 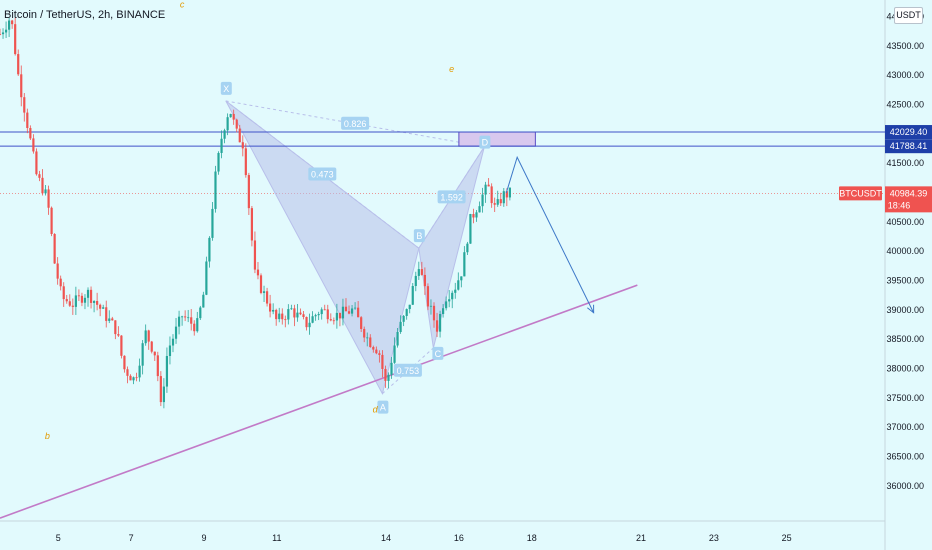 I want to click on time-tick-label: 25, so click(x=787, y=538).